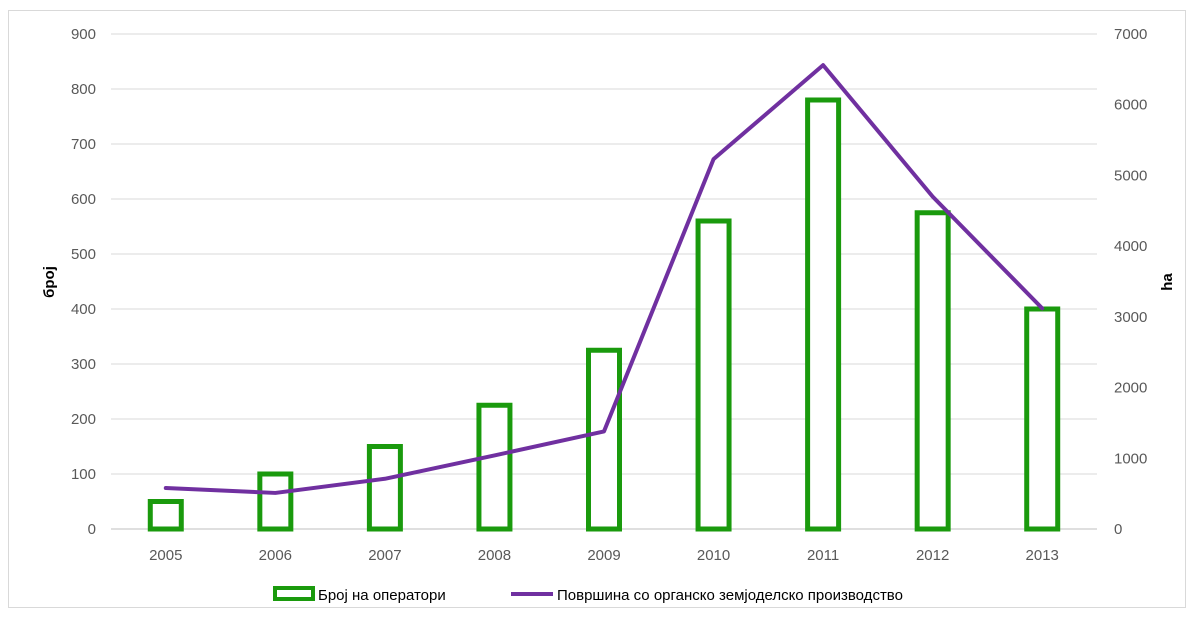 This screenshot has height=617, width=1196. What do you see at coordinates (165, 555) in the screenshot?
I see `x-tick-label: 2005` at bounding box center [165, 555].